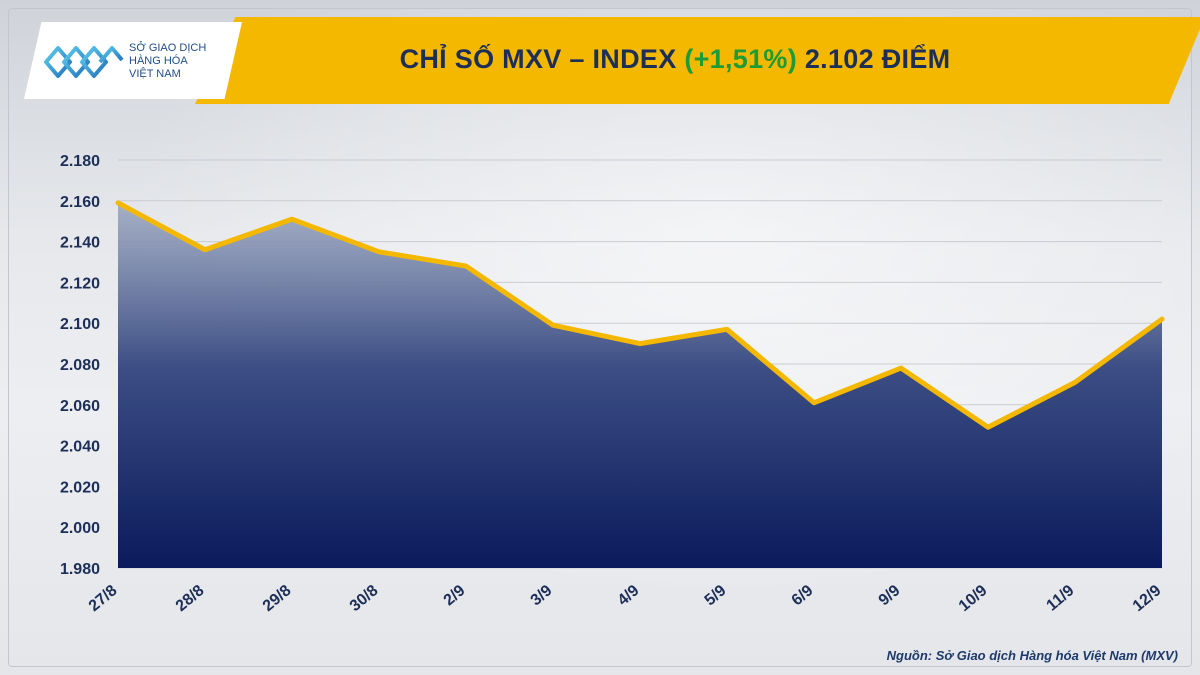  I want to click on x-tick-label: 6/9, so click(803, 595).